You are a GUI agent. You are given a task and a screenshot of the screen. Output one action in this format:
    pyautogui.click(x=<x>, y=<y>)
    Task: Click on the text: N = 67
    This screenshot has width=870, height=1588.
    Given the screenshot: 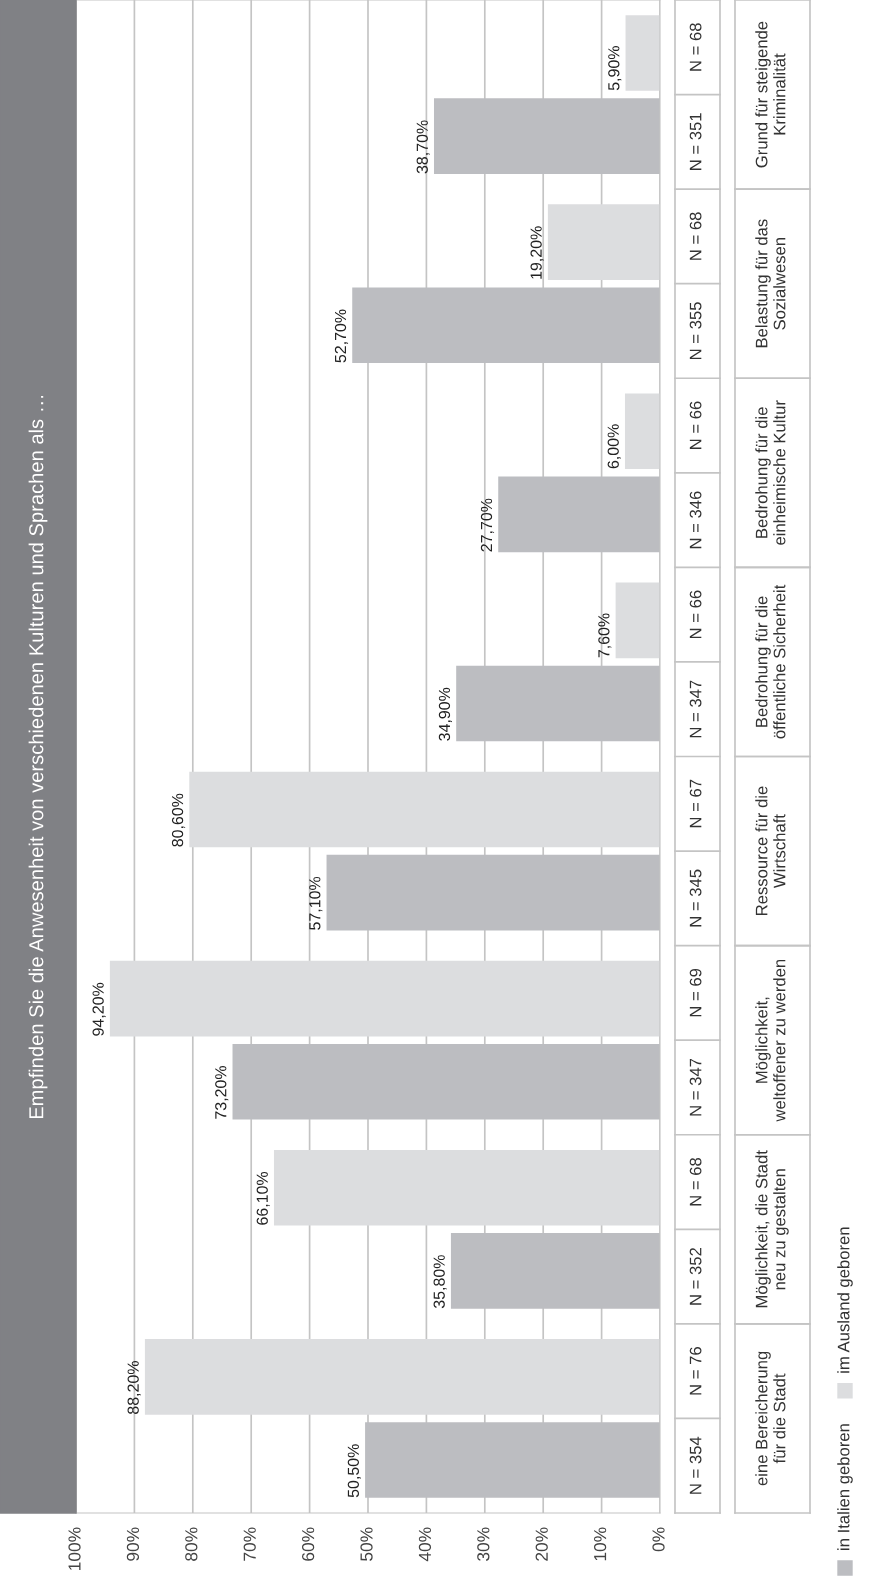 What is the action you would take?
    pyautogui.click(x=695, y=803)
    